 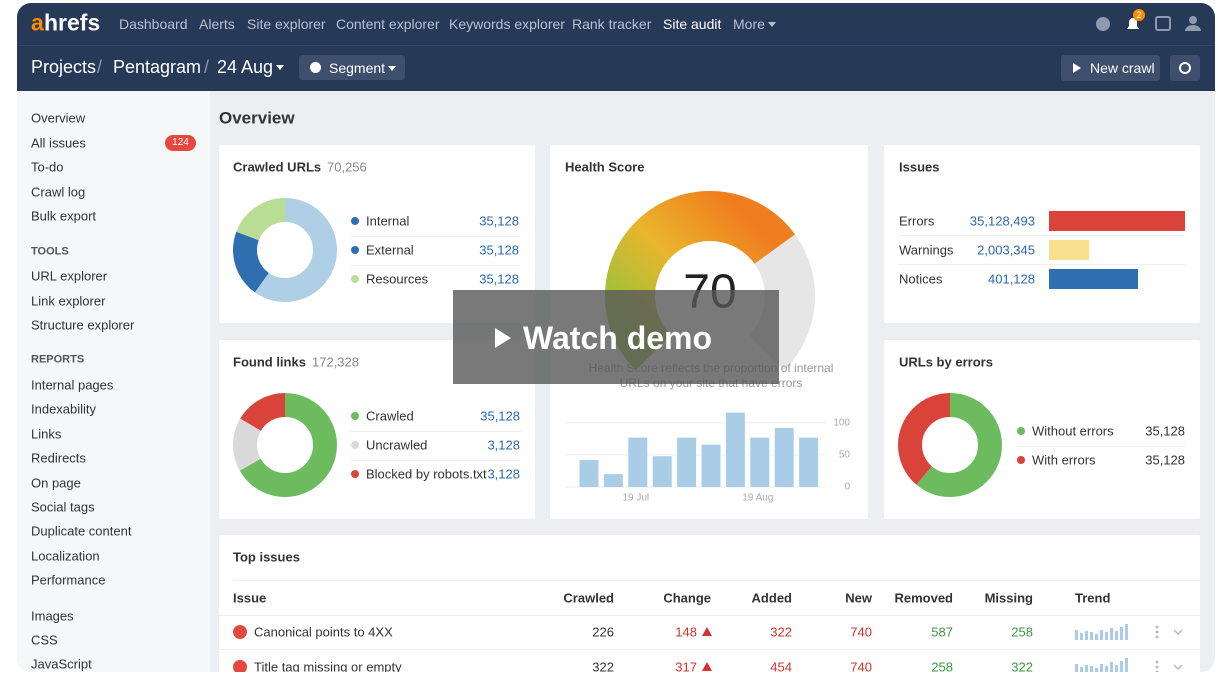 What do you see at coordinates (61, 664) in the screenshot?
I see `sidebar-item: JavaScript` at bounding box center [61, 664].